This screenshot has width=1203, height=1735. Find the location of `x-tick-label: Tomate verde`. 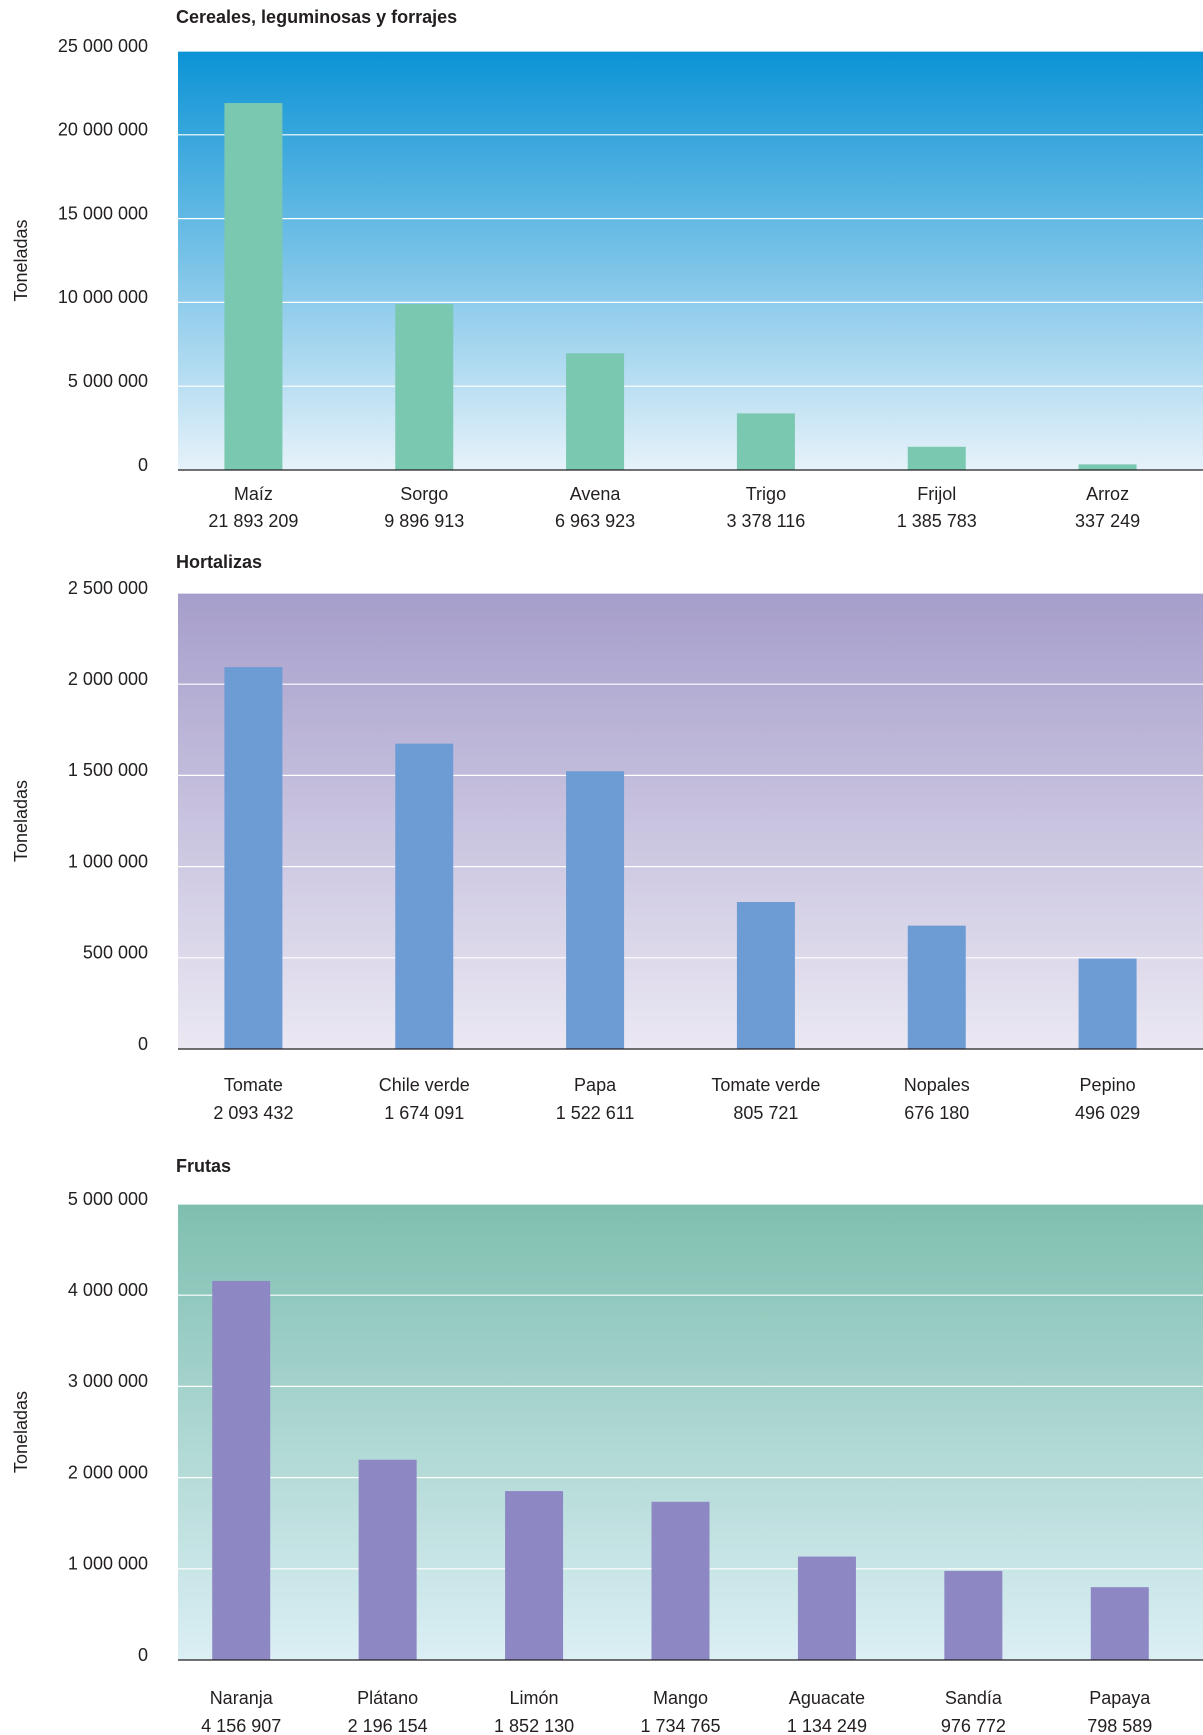

x-tick-label: Tomate verde is located at coordinates (765, 1085).